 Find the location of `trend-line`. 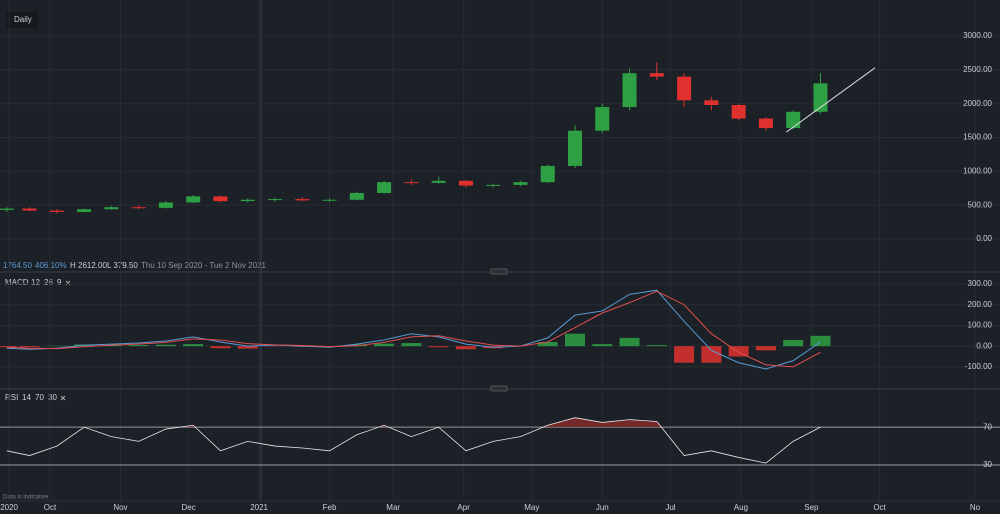

trend-line is located at coordinates (831, 100).